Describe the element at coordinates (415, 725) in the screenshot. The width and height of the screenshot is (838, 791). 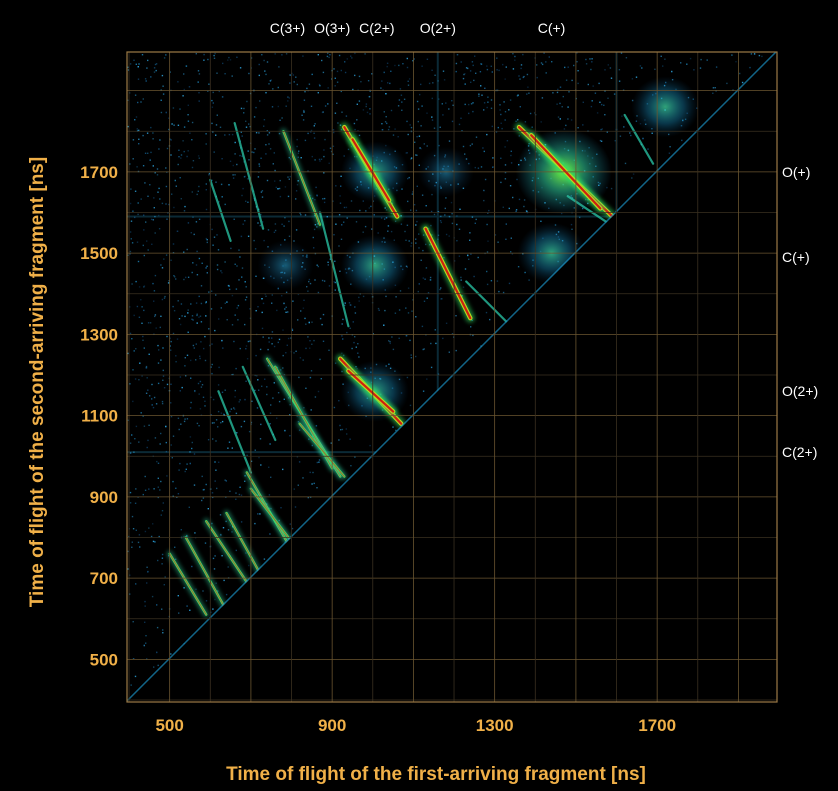
I see `x-axis-ticks: 500 900 1300 1700` at that location.